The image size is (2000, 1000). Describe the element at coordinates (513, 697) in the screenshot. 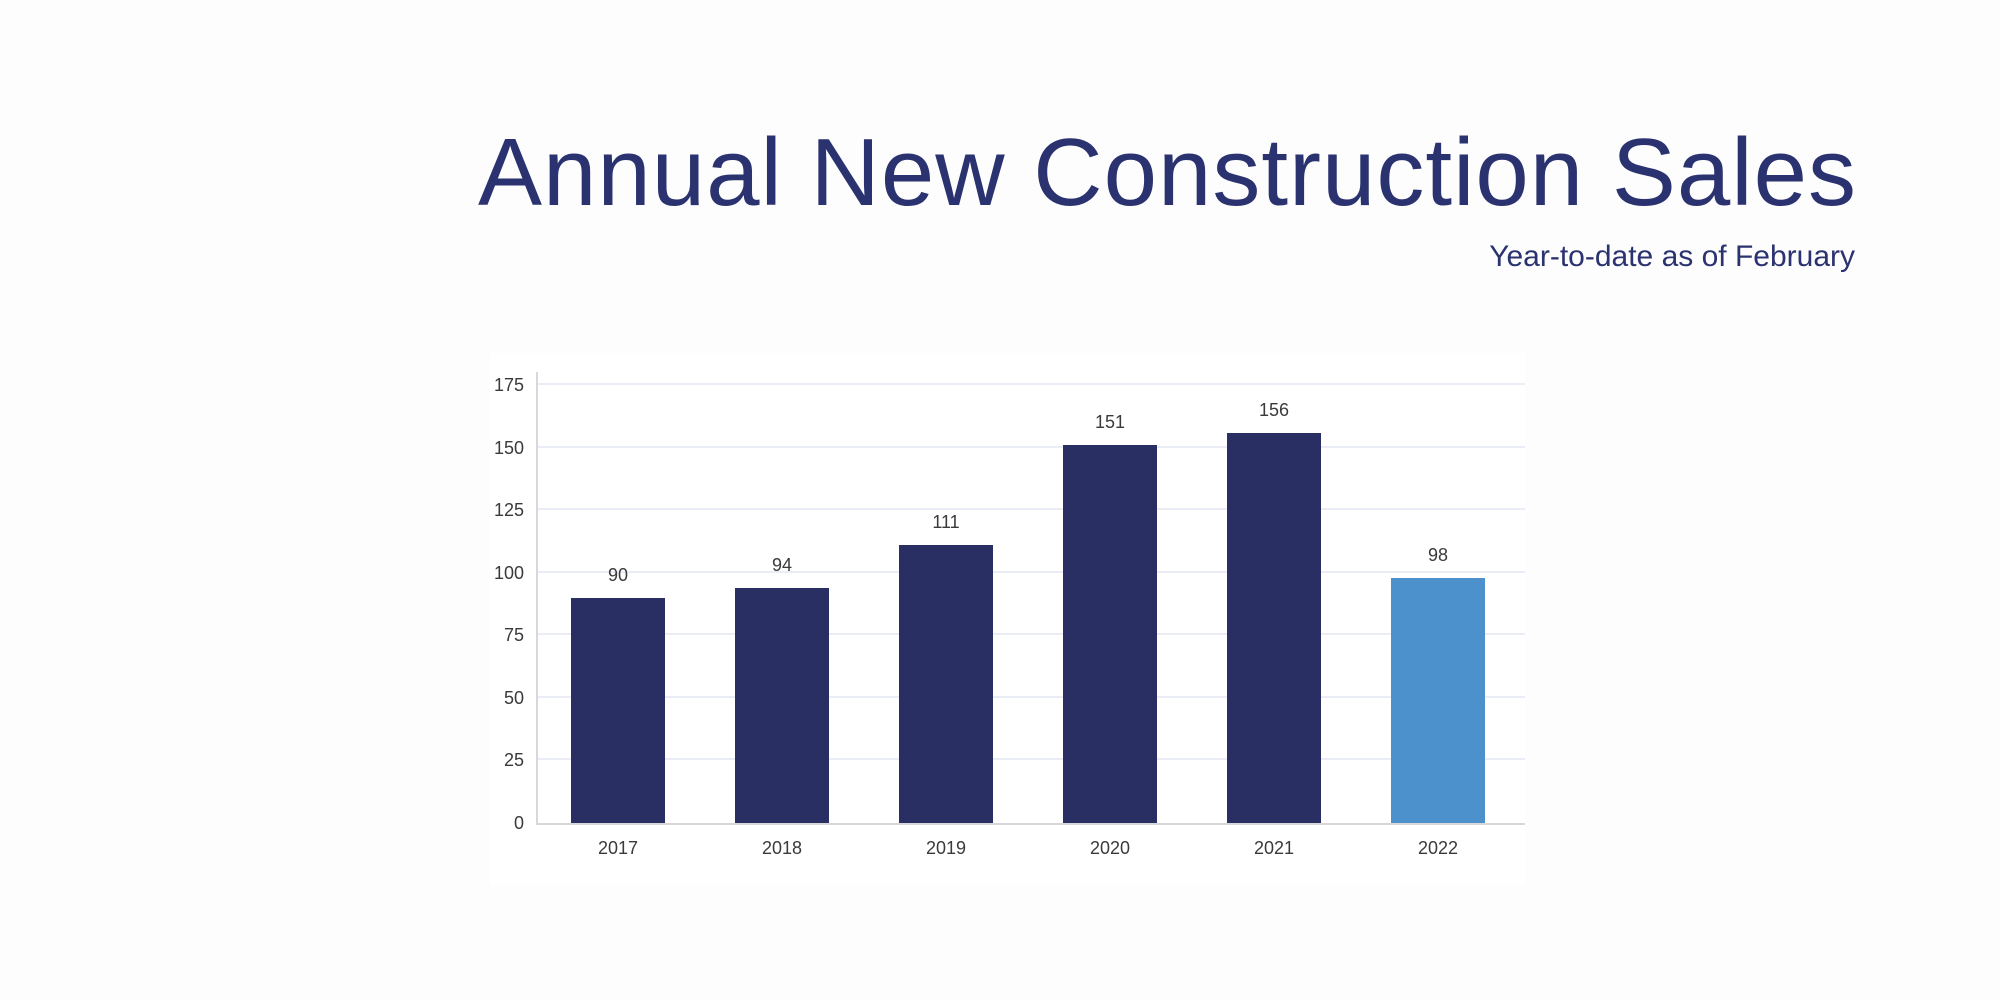

I see `y-axis-tick-label: 50` at that location.